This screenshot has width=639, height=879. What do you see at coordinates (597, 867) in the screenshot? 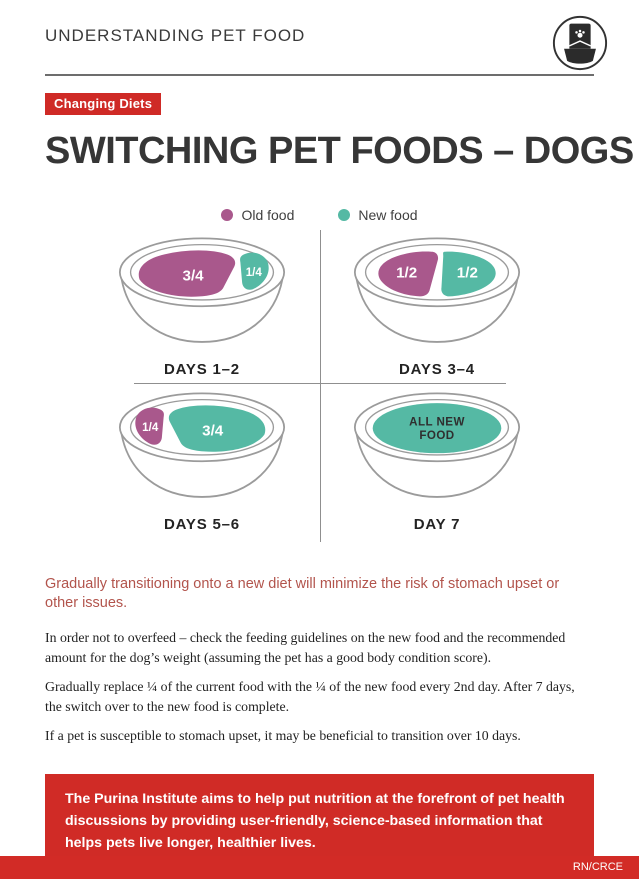
I see `footer-code: RN/CRCE` at bounding box center [597, 867].